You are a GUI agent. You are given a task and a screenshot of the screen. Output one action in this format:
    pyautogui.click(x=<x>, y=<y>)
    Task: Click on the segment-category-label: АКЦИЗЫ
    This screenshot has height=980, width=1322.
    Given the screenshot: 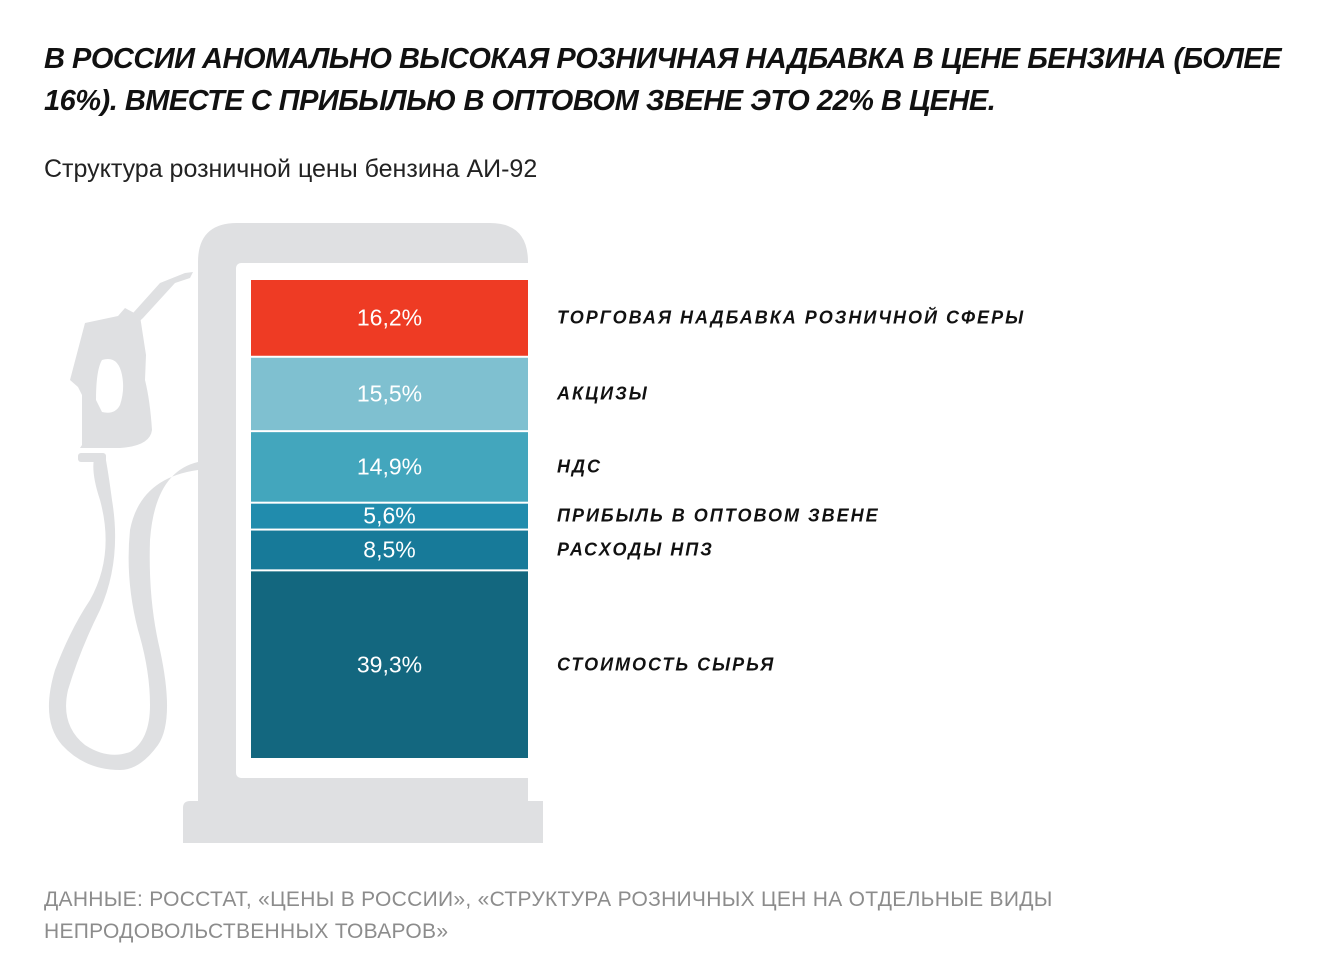 What is the action you would take?
    pyautogui.click(x=603, y=393)
    